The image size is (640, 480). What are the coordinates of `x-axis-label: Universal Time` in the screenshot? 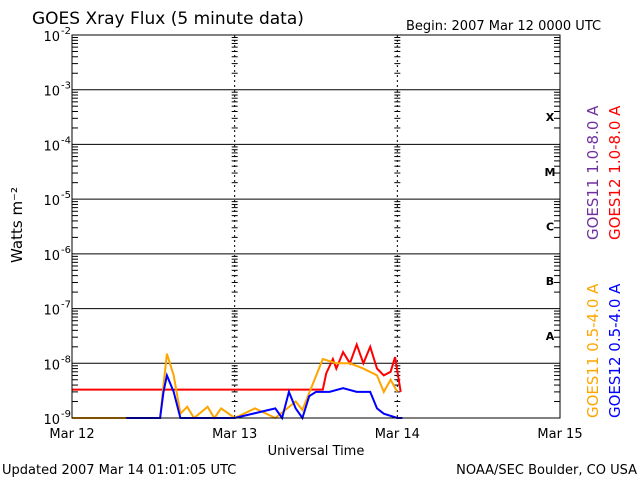 It's located at (316, 451).